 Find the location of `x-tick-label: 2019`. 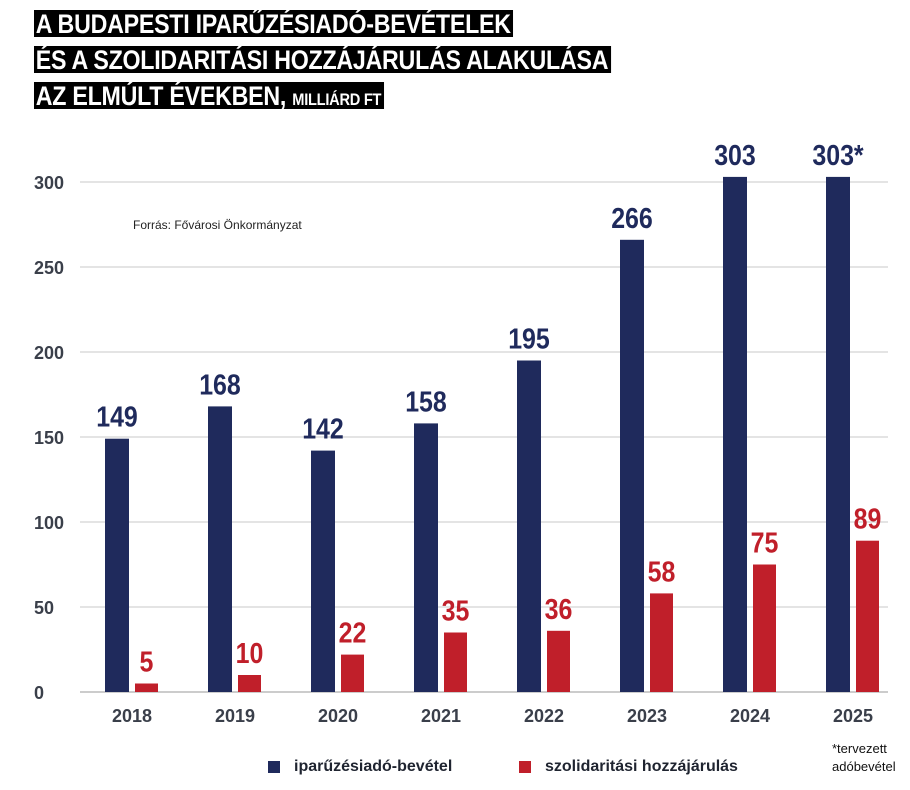

x-tick-label: 2019 is located at coordinates (235, 716).